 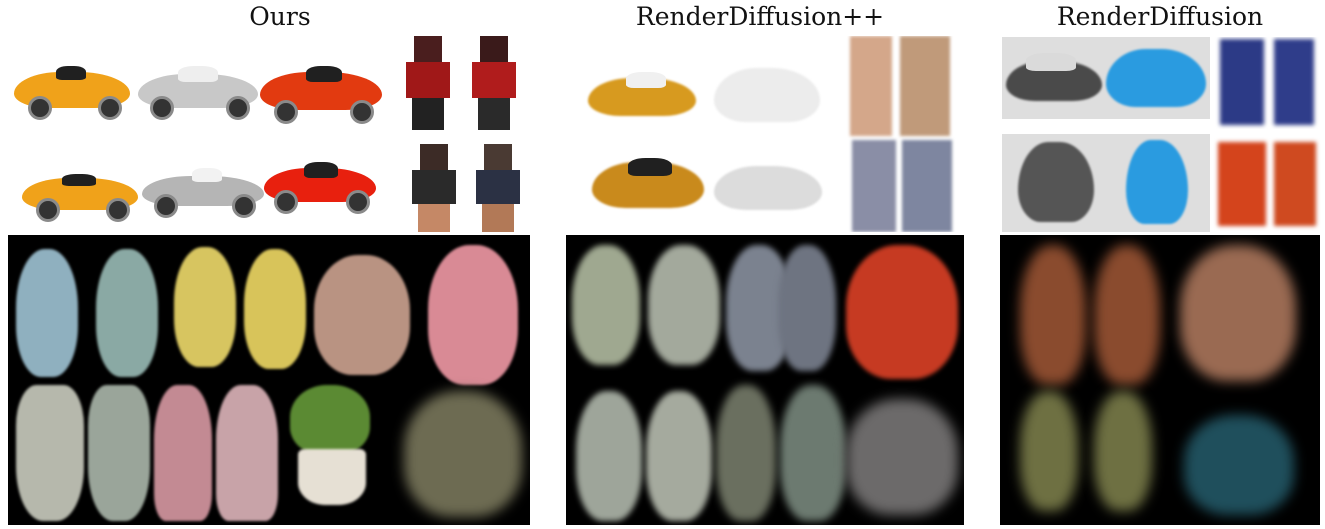 What do you see at coordinates (760, 16) in the screenshot?
I see `column-title-renderdiffusion-pp: RenderDiffusion++` at bounding box center [760, 16].